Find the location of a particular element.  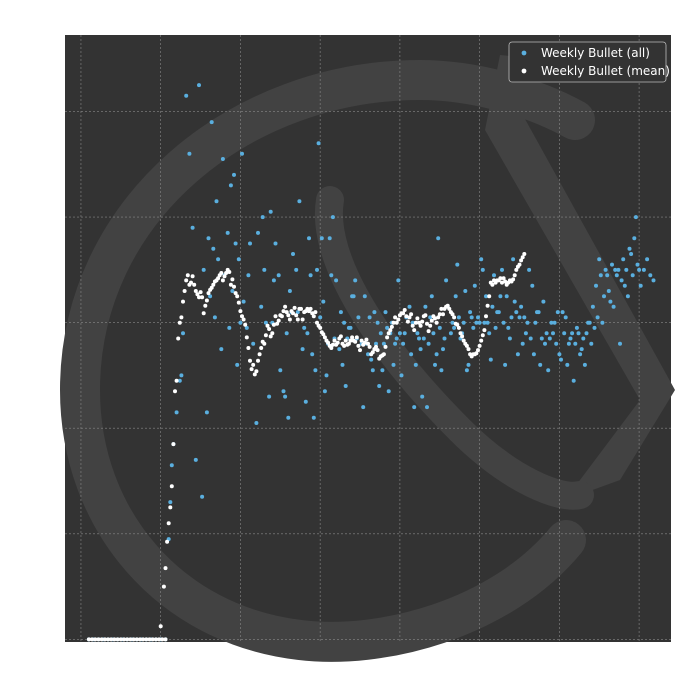

legend-marker-mean is located at coordinates (524, 71).